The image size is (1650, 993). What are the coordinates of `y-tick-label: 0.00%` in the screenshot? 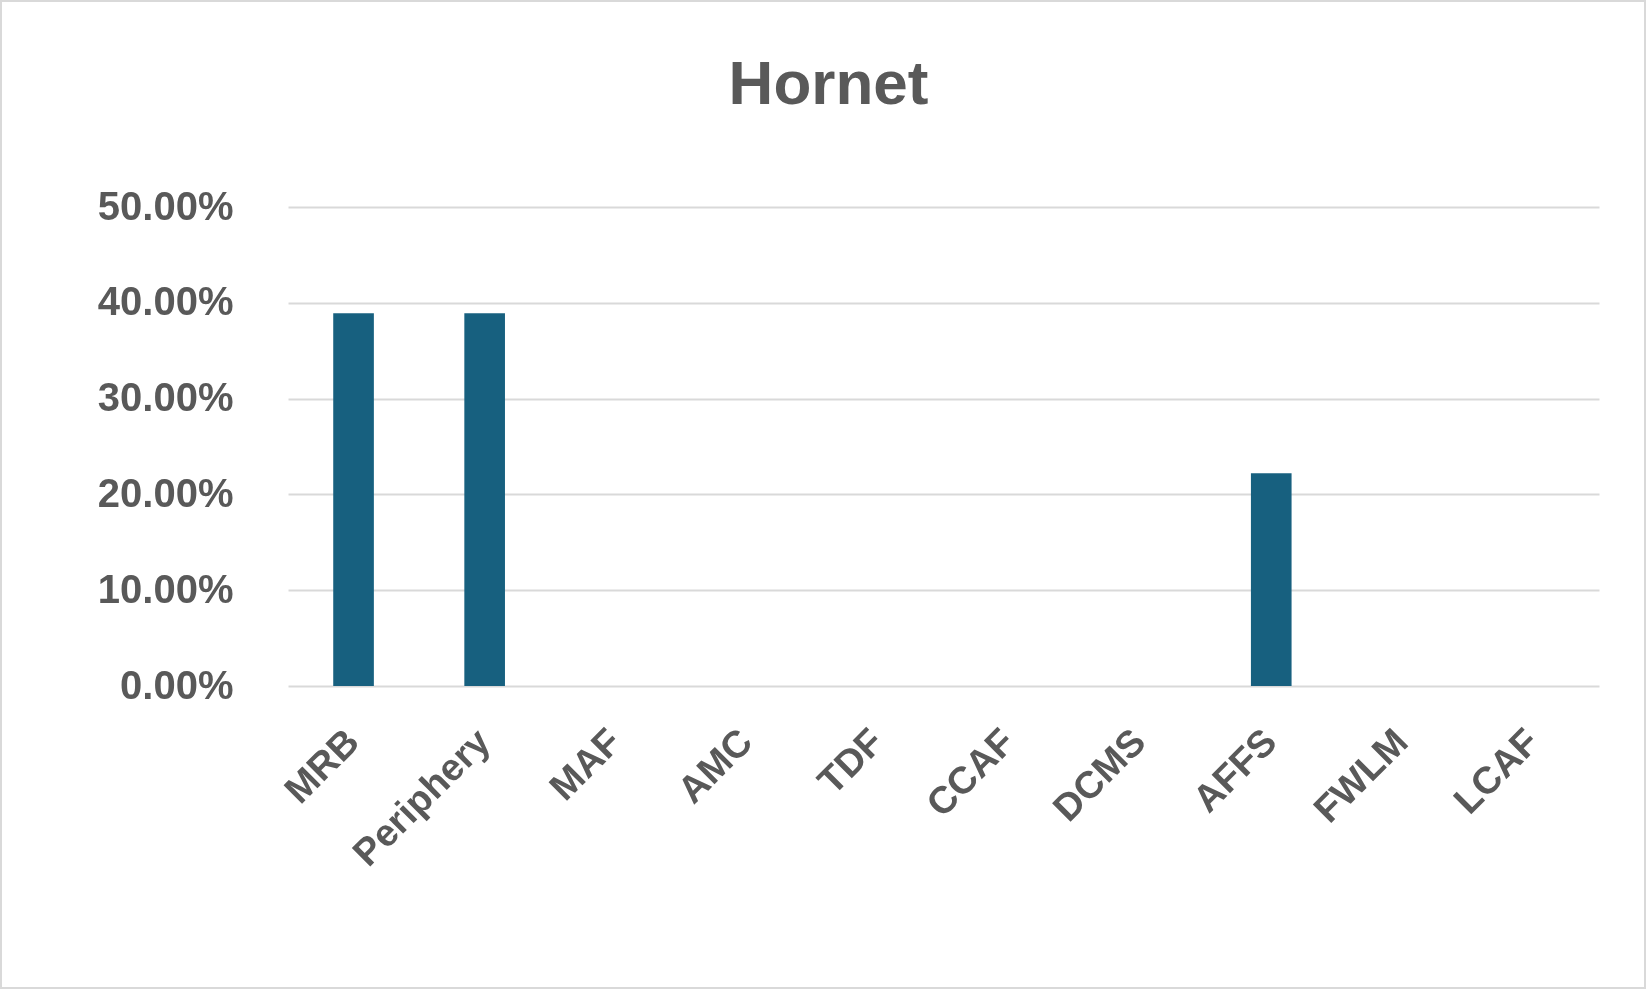 It's located at (177, 684).